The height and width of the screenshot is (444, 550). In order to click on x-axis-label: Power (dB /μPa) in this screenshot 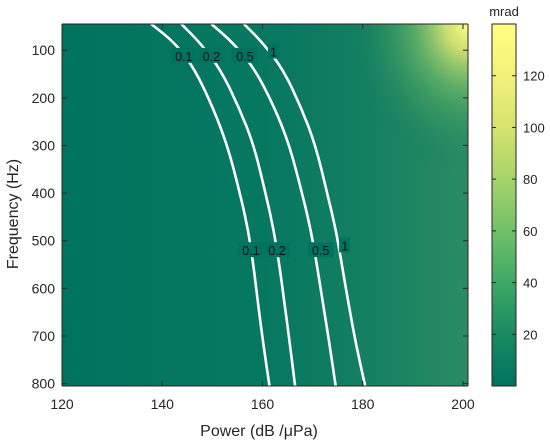, I will do `click(259, 431)`.